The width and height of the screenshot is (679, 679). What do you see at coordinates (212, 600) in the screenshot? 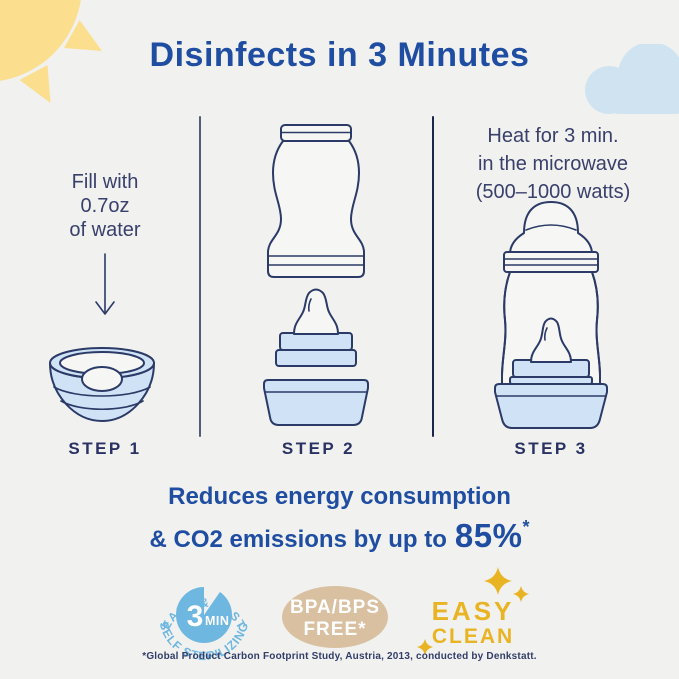
I see `badge-clock-wedge` at bounding box center [212, 600].